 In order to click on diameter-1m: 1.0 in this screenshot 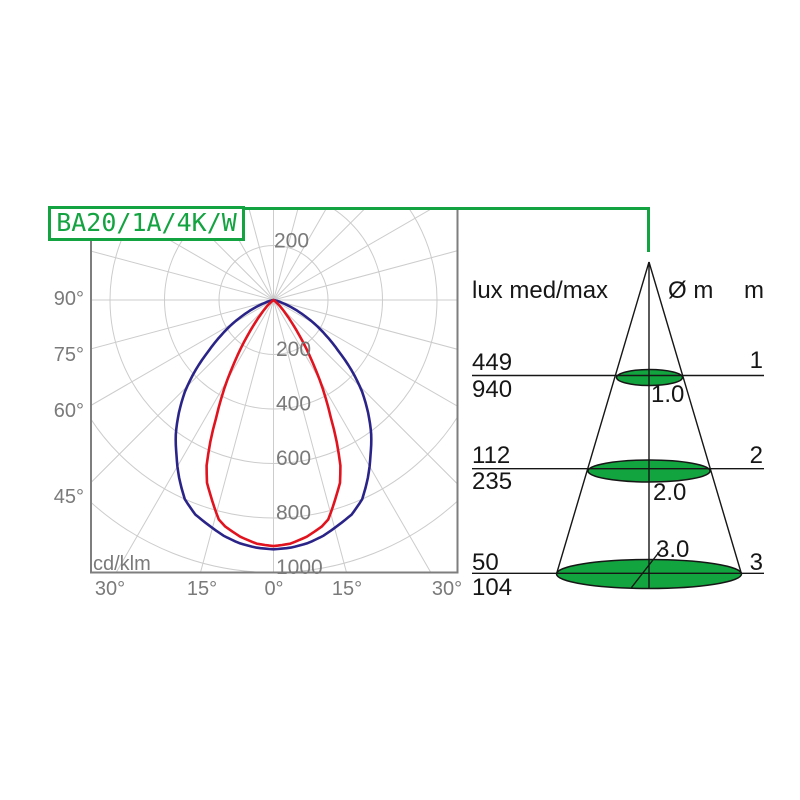, I will do `click(668, 394)`.